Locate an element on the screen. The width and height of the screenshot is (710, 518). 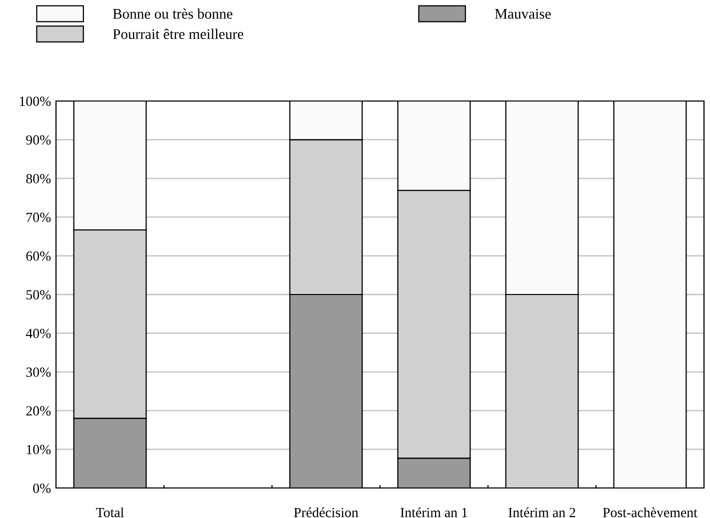
y-tick-label: 40% is located at coordinates (38, 333).